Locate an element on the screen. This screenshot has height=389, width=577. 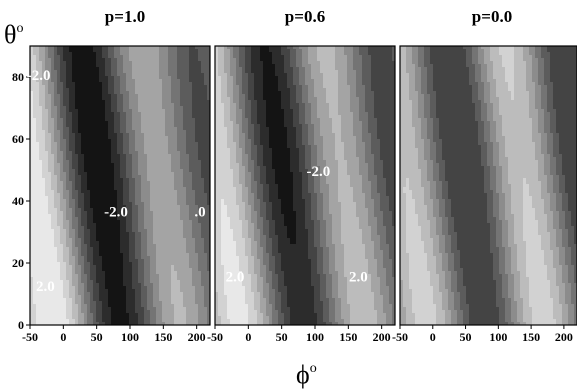
y-axis-label: θo is located at coordinates (13, 34).